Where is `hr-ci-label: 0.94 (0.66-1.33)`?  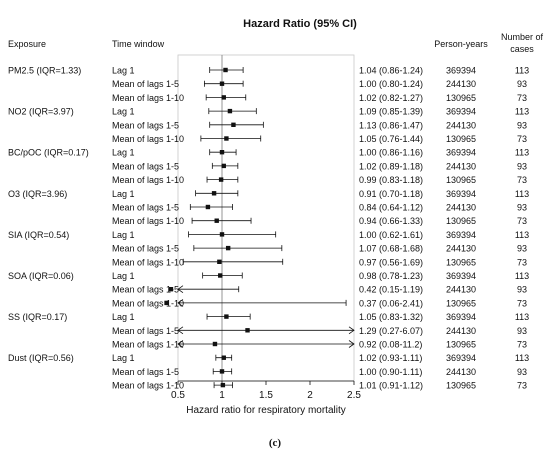
hr-ci-label: 0.94 (0.66-1.33) is located at coordinates (391, 221).